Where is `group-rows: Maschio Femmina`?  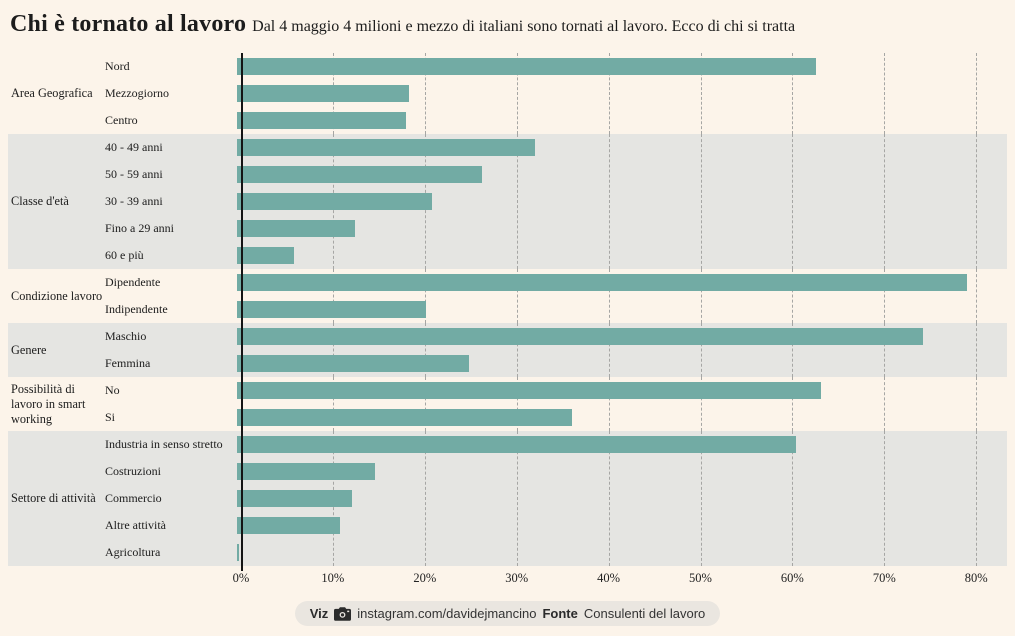 group-rows: Maschio Femmina is located at coordinates (556, 350).